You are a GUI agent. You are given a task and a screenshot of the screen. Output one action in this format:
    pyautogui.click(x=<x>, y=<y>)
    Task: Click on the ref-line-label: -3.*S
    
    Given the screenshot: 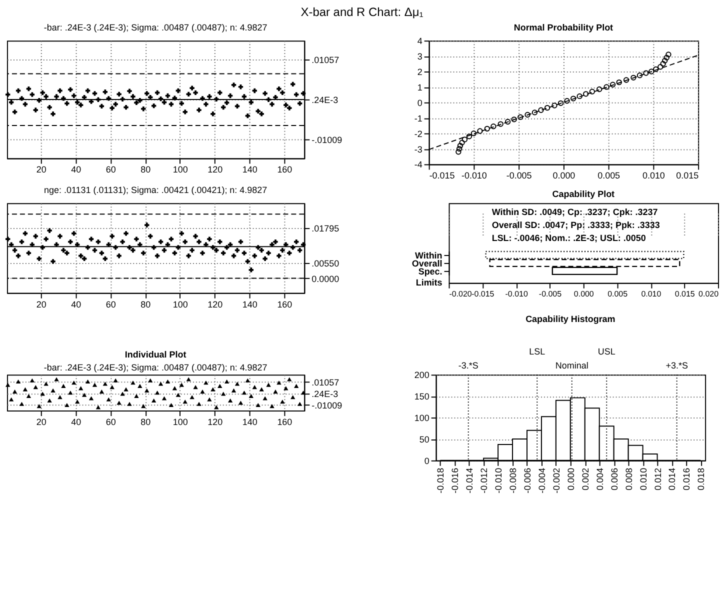 What is the action you would take?
    pyautogui.click(x=468, y=365)
    